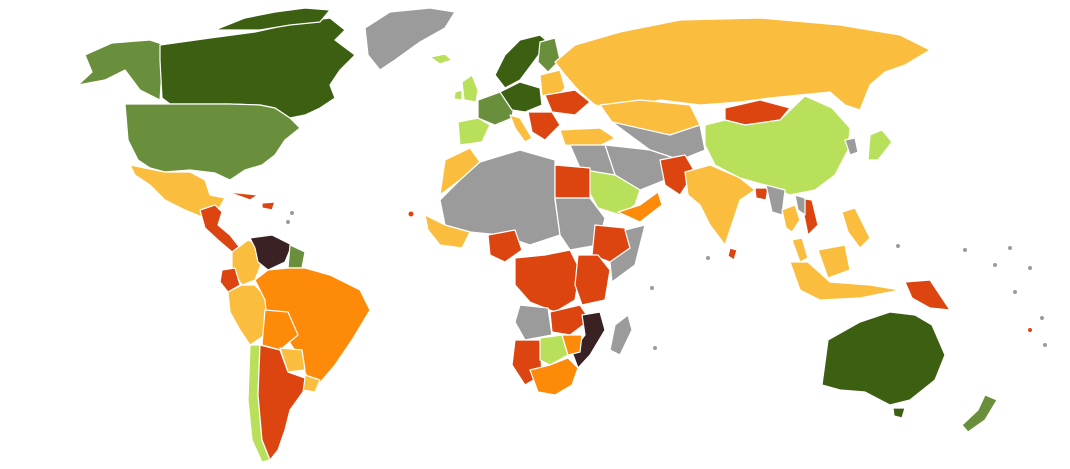 The width and height of the screenshot is (1070, 469). I want to click on region-india, so click(720, 205).